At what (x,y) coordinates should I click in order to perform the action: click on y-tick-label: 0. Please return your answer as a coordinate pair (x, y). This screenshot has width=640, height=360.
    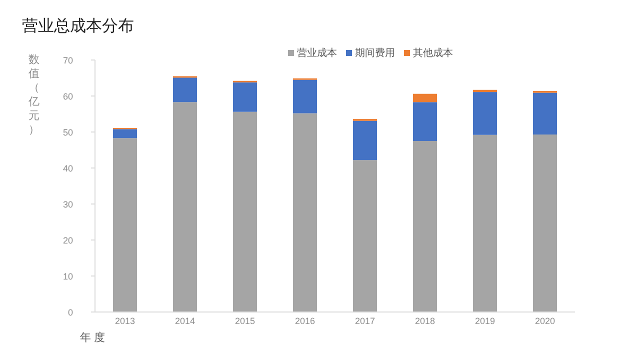
    Looking at the image, I should click on (70, 313).